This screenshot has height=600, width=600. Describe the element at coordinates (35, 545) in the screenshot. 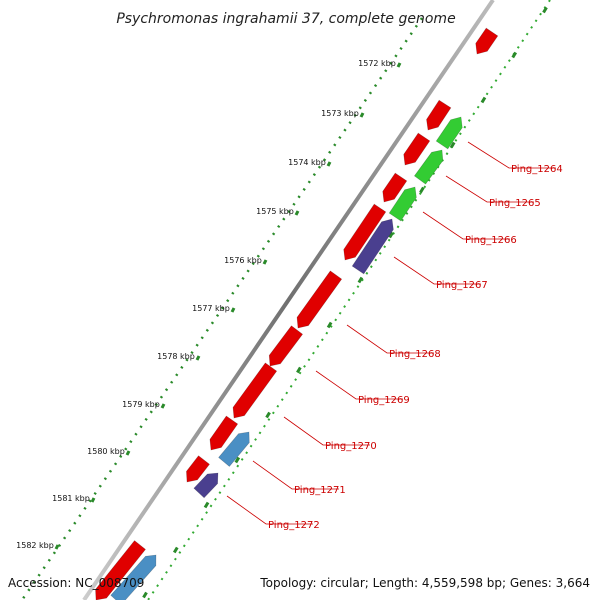

I see `kbp-tick-label: 1582 kbp` at that location.